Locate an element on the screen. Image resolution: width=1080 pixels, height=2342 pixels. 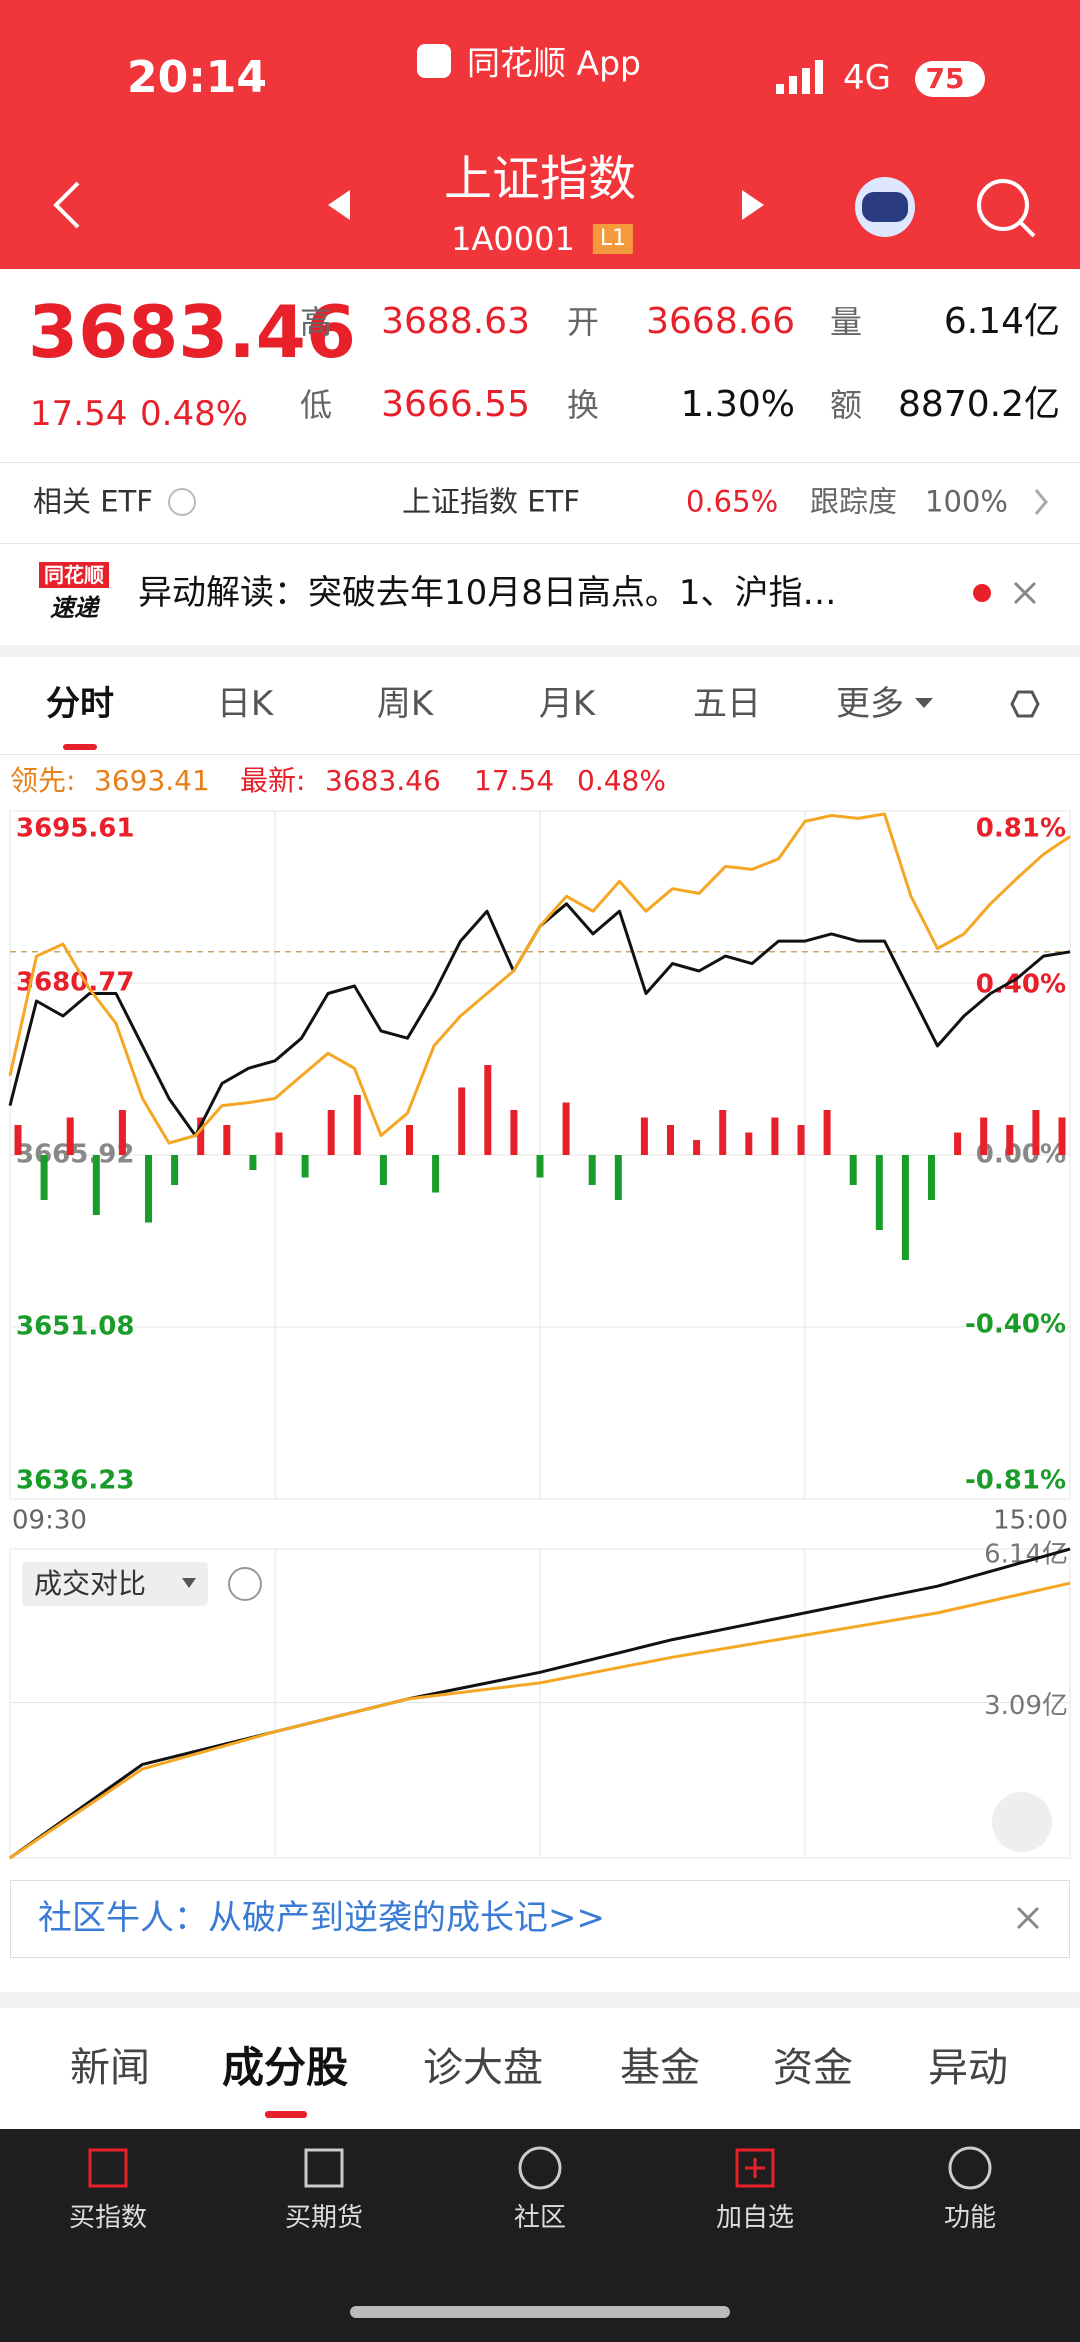
dropdown-caret is located at coordinates (189, 1583).